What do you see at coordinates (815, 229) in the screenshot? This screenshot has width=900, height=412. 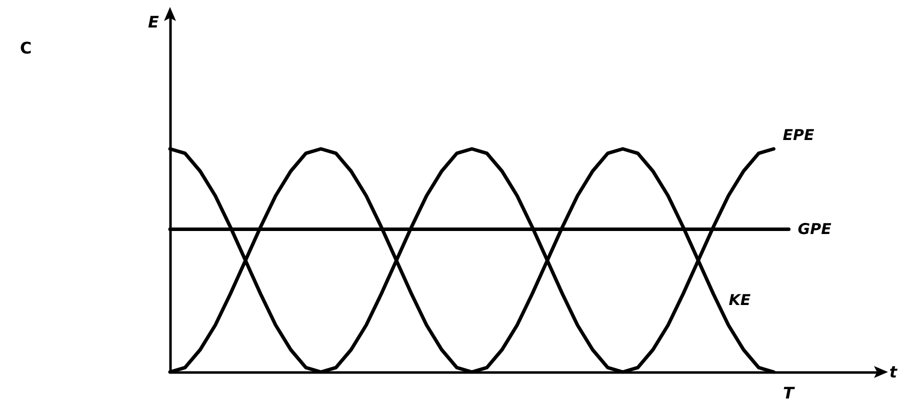 I see `series-label: GPE` at bounding box center [815, 229].